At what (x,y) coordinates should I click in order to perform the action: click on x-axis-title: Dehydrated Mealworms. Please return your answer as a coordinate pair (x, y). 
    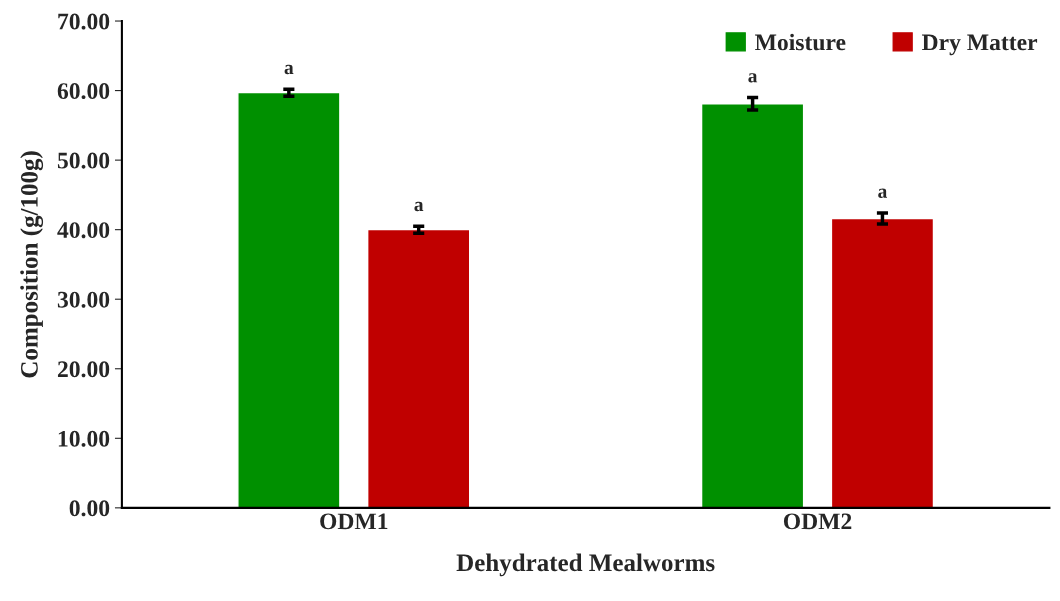
    Looking at the image, I should click on (585, 565).